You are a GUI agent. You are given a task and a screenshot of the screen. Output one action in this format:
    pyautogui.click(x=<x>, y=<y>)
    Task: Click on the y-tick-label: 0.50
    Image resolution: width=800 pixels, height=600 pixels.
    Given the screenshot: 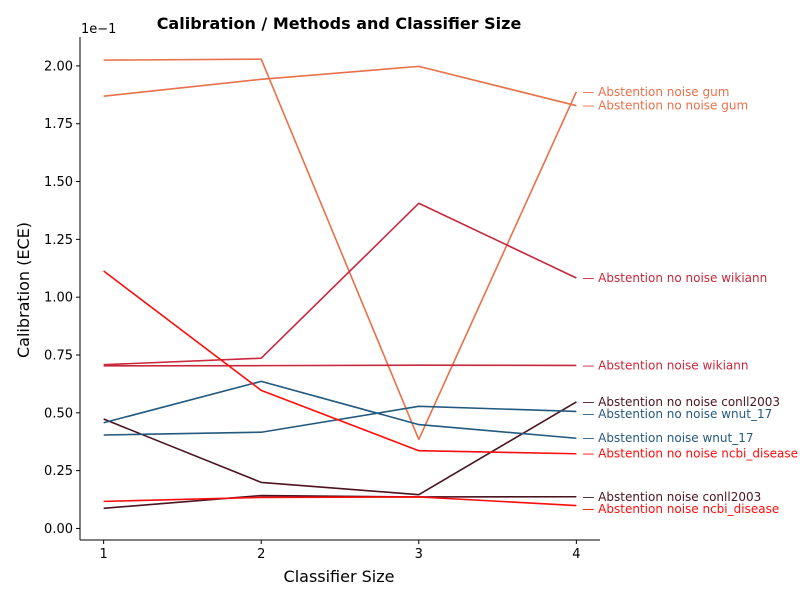 What is the action you would take?
    pyautogui.click(x=58, y=413)
    